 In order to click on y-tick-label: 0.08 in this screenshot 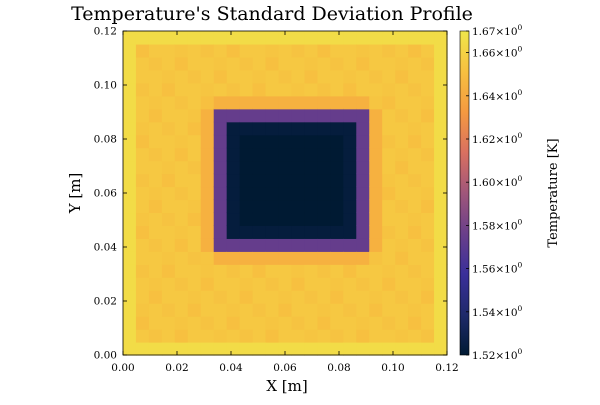, I will do `click(105, 140)`.